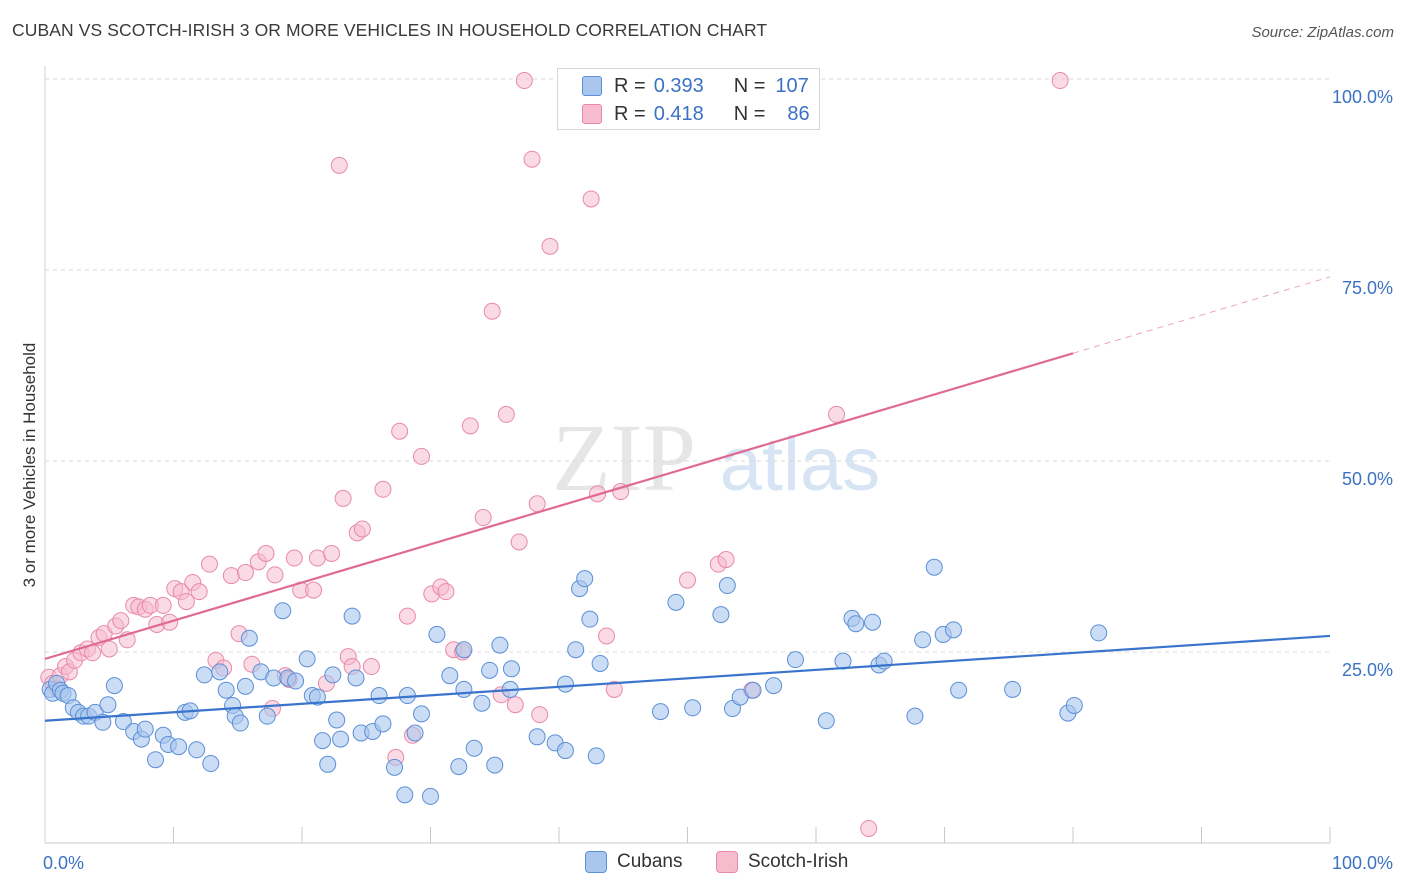  I want to click on series-label-scotch-irish: Scotch-Irish, so click(798, 861).